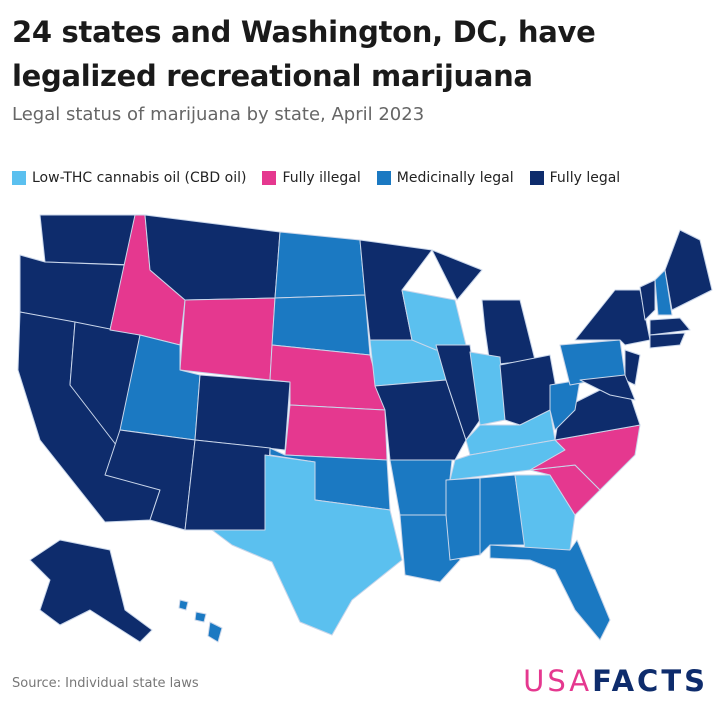 Image resolution: width=720 pixels, height=706 pixels. Describe the element at coordinates (585, 178) in the screenshot. I see `legend-label: Fully legal` at that location.